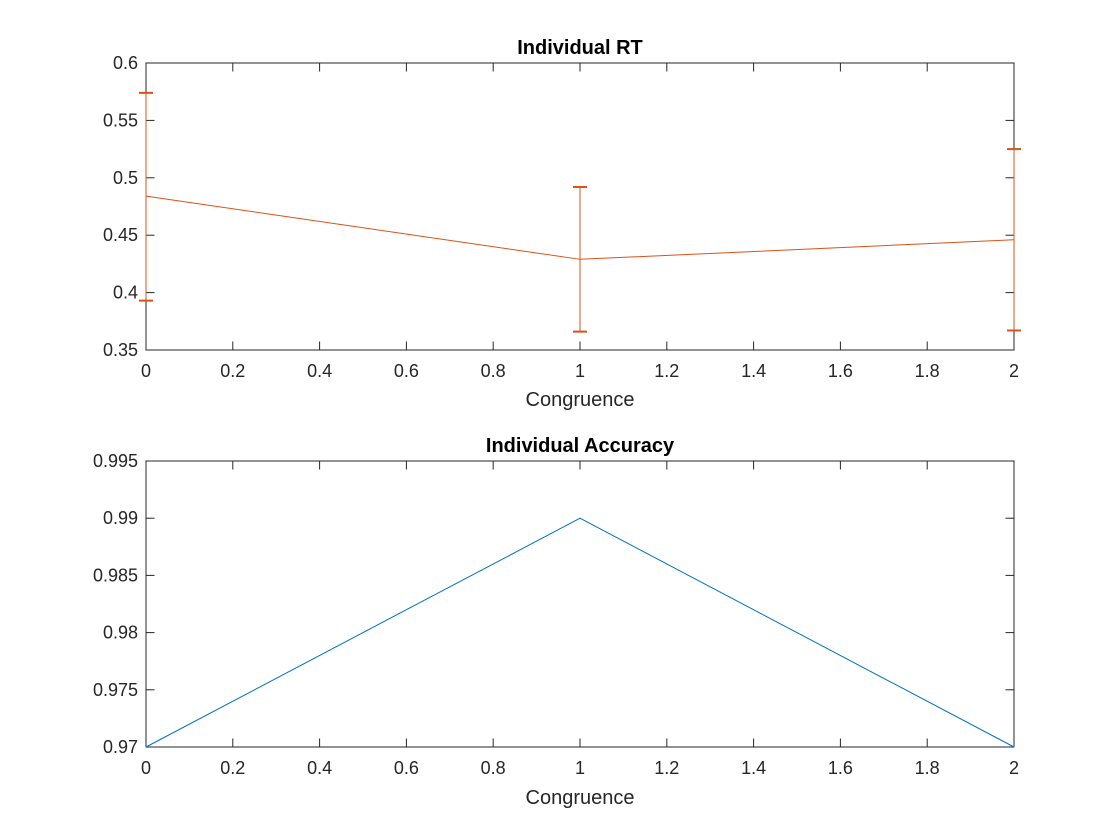 Image resolution: width=1120 pixels, height=840 pixels. I want to click on accuracy-x-axis-label: Congruence, so click(580, 798).